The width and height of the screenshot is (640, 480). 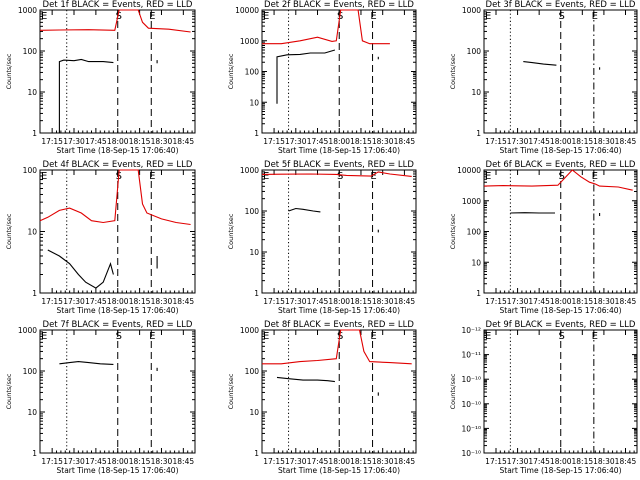 I want to click on panel-title: Det 4f BLACK = Events, RED = LLD, so click(x=118, y=165).